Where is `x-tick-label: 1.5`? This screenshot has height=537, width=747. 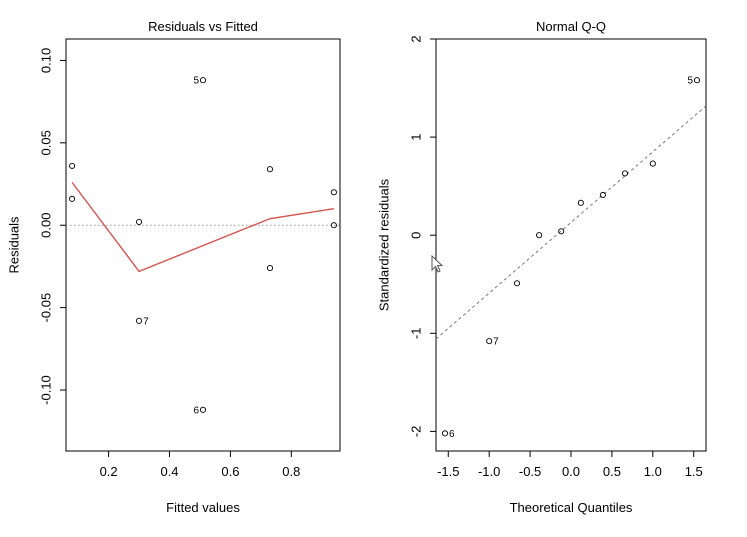 x-tick-label: 1.5 is located at coordinates (694, 471).